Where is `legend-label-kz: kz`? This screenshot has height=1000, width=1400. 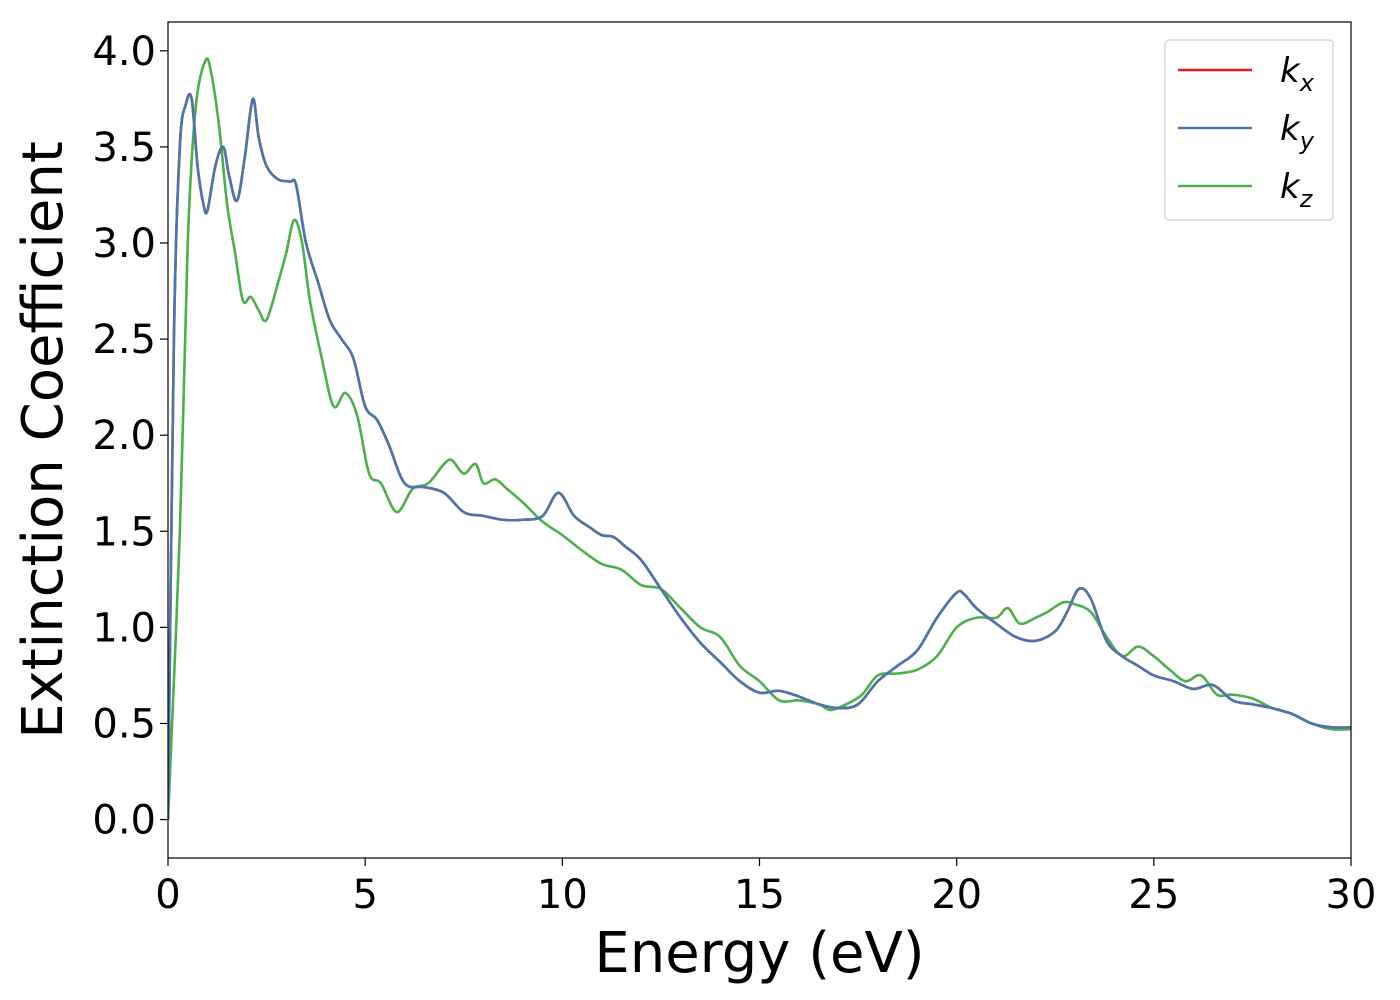 legend-label-kz: kz is located at coordinates (1297, 190).